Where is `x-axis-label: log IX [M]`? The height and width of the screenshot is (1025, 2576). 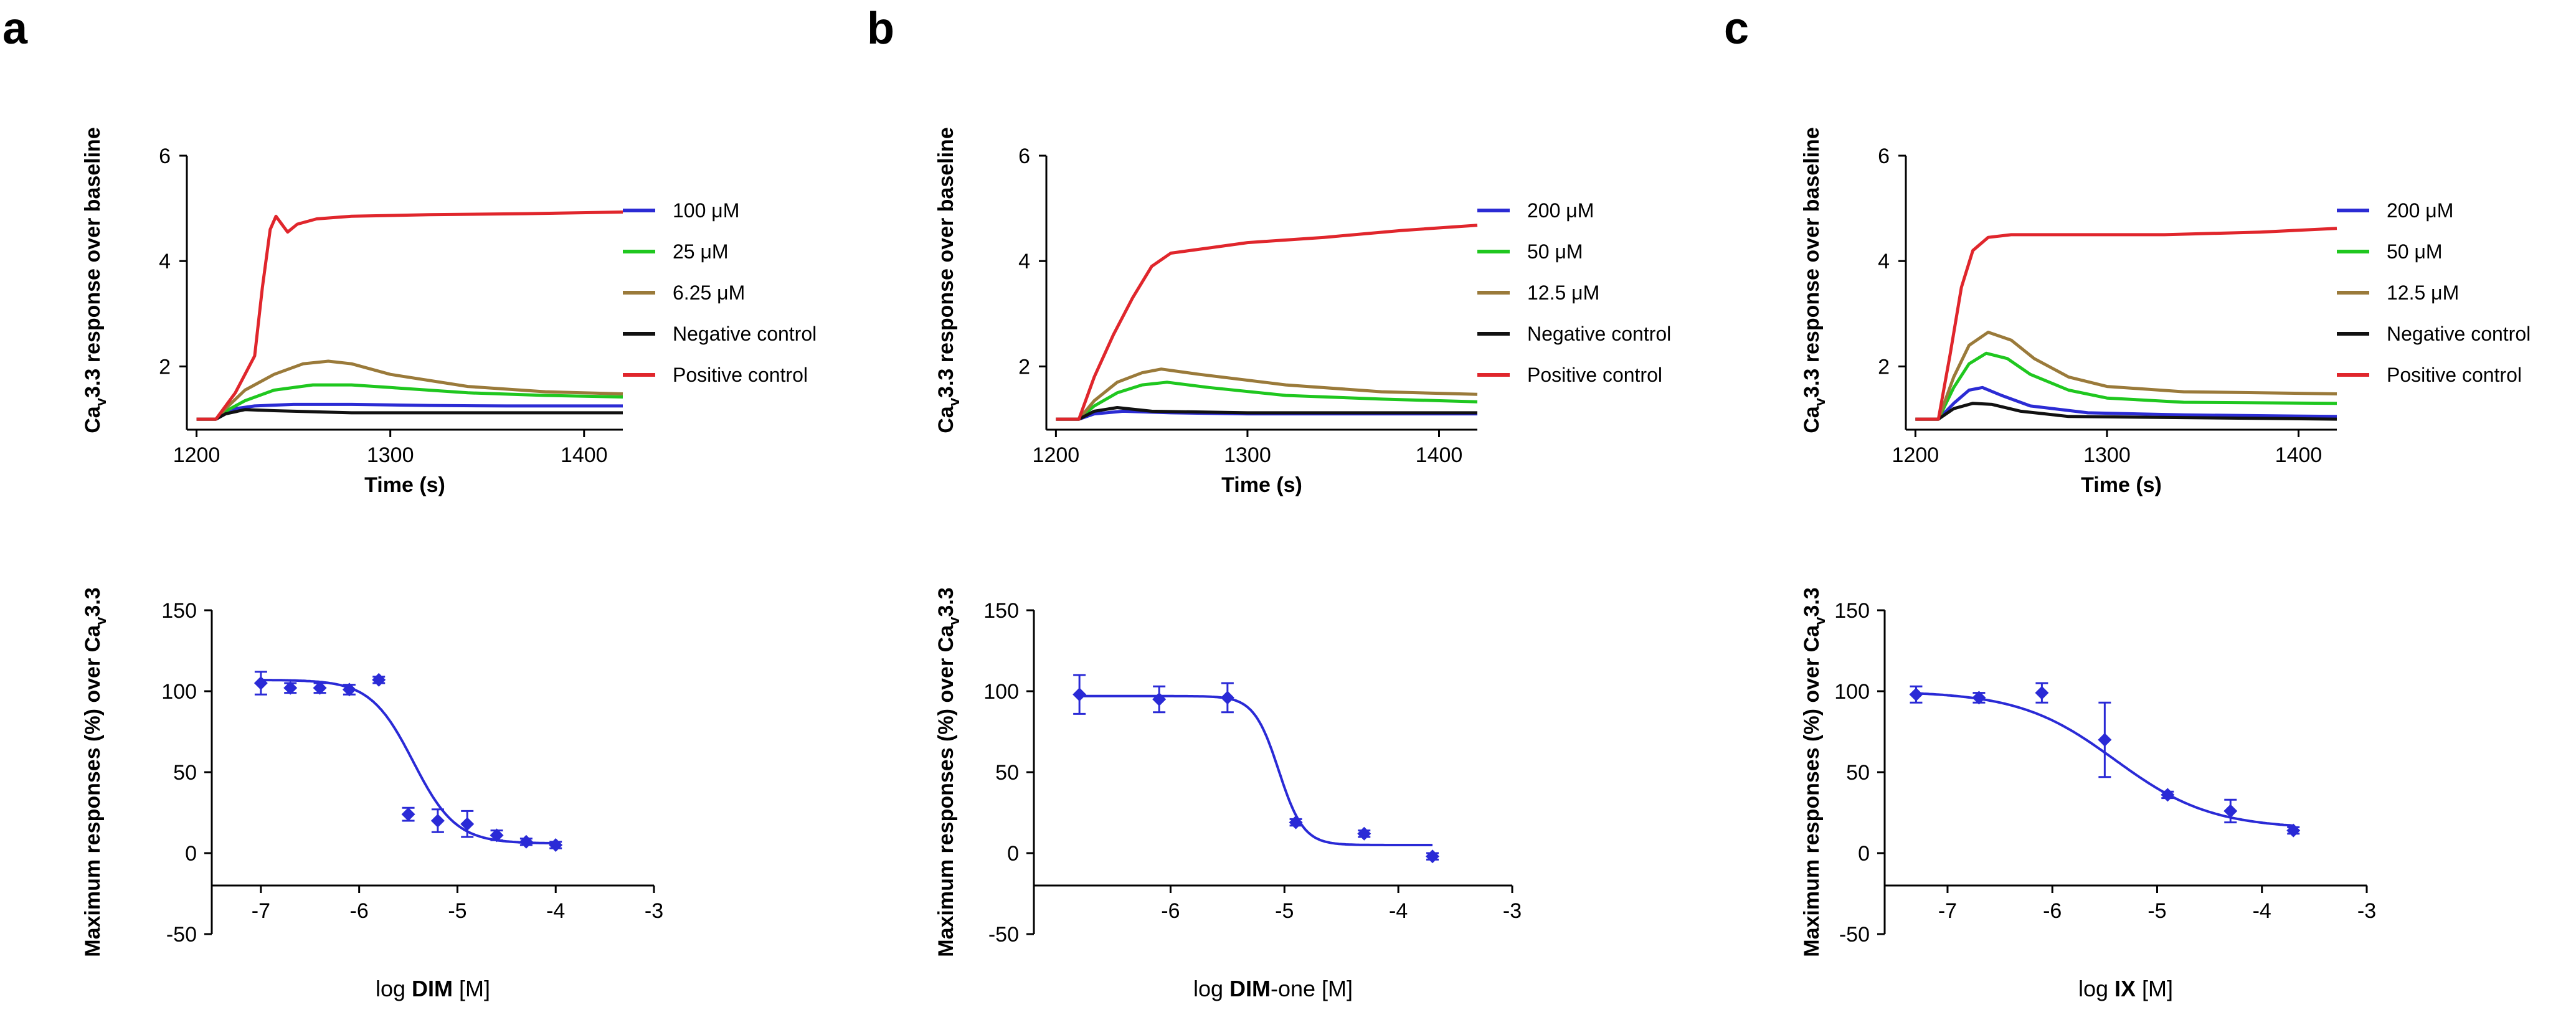
x-axis-label: log IX [M] is located at coordinates (2125, 988).